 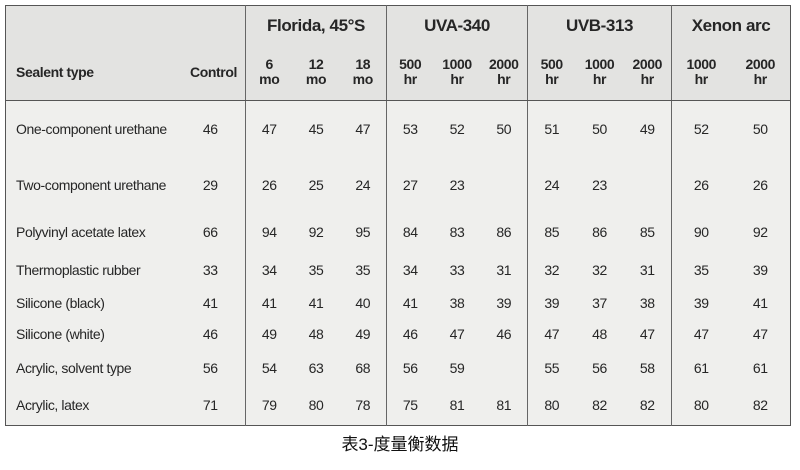 What do you see at coordinates (400, 444) in the screenshot?
I see `caption: 表3-度量衡数据` at bounding box center [400, 444].